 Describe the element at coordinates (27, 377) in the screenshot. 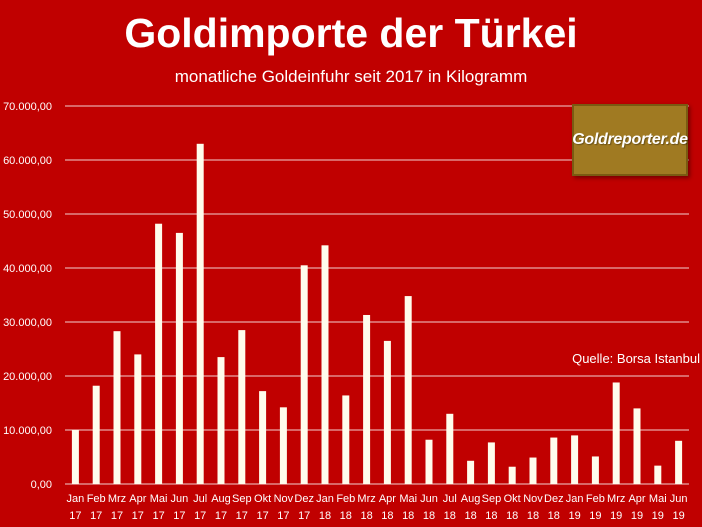

I see `y-tick-label: 20.000,00` at that location.